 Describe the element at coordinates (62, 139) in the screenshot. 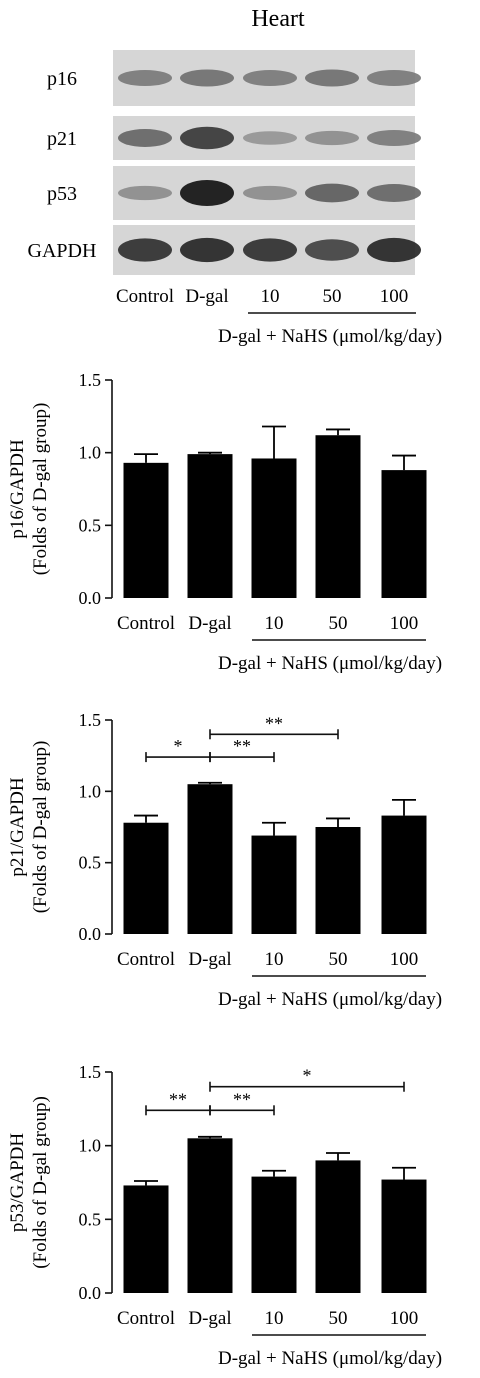

I see `blot-row-label: p21` at that location.